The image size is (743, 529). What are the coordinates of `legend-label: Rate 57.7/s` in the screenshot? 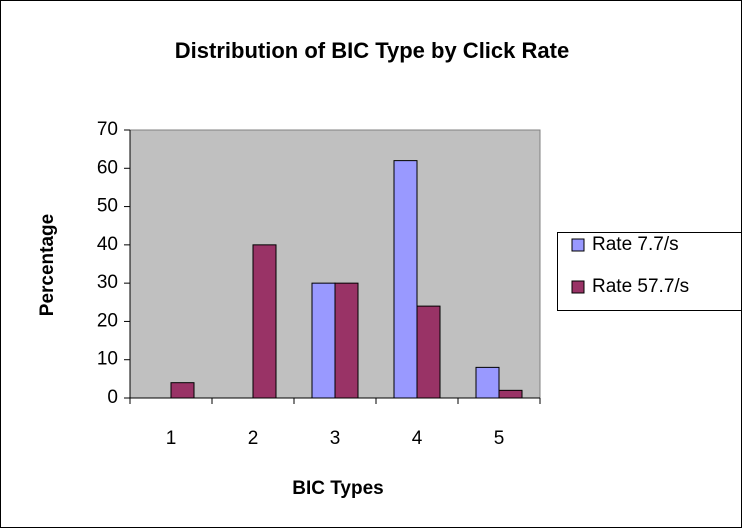 It's located at (640, 286).